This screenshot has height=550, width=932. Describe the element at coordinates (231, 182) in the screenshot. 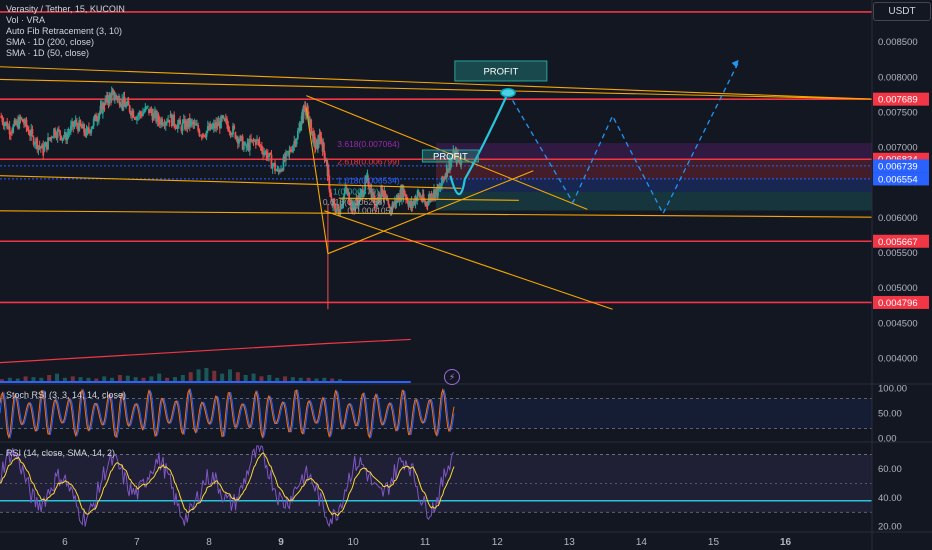

I see `trendline` at that location.